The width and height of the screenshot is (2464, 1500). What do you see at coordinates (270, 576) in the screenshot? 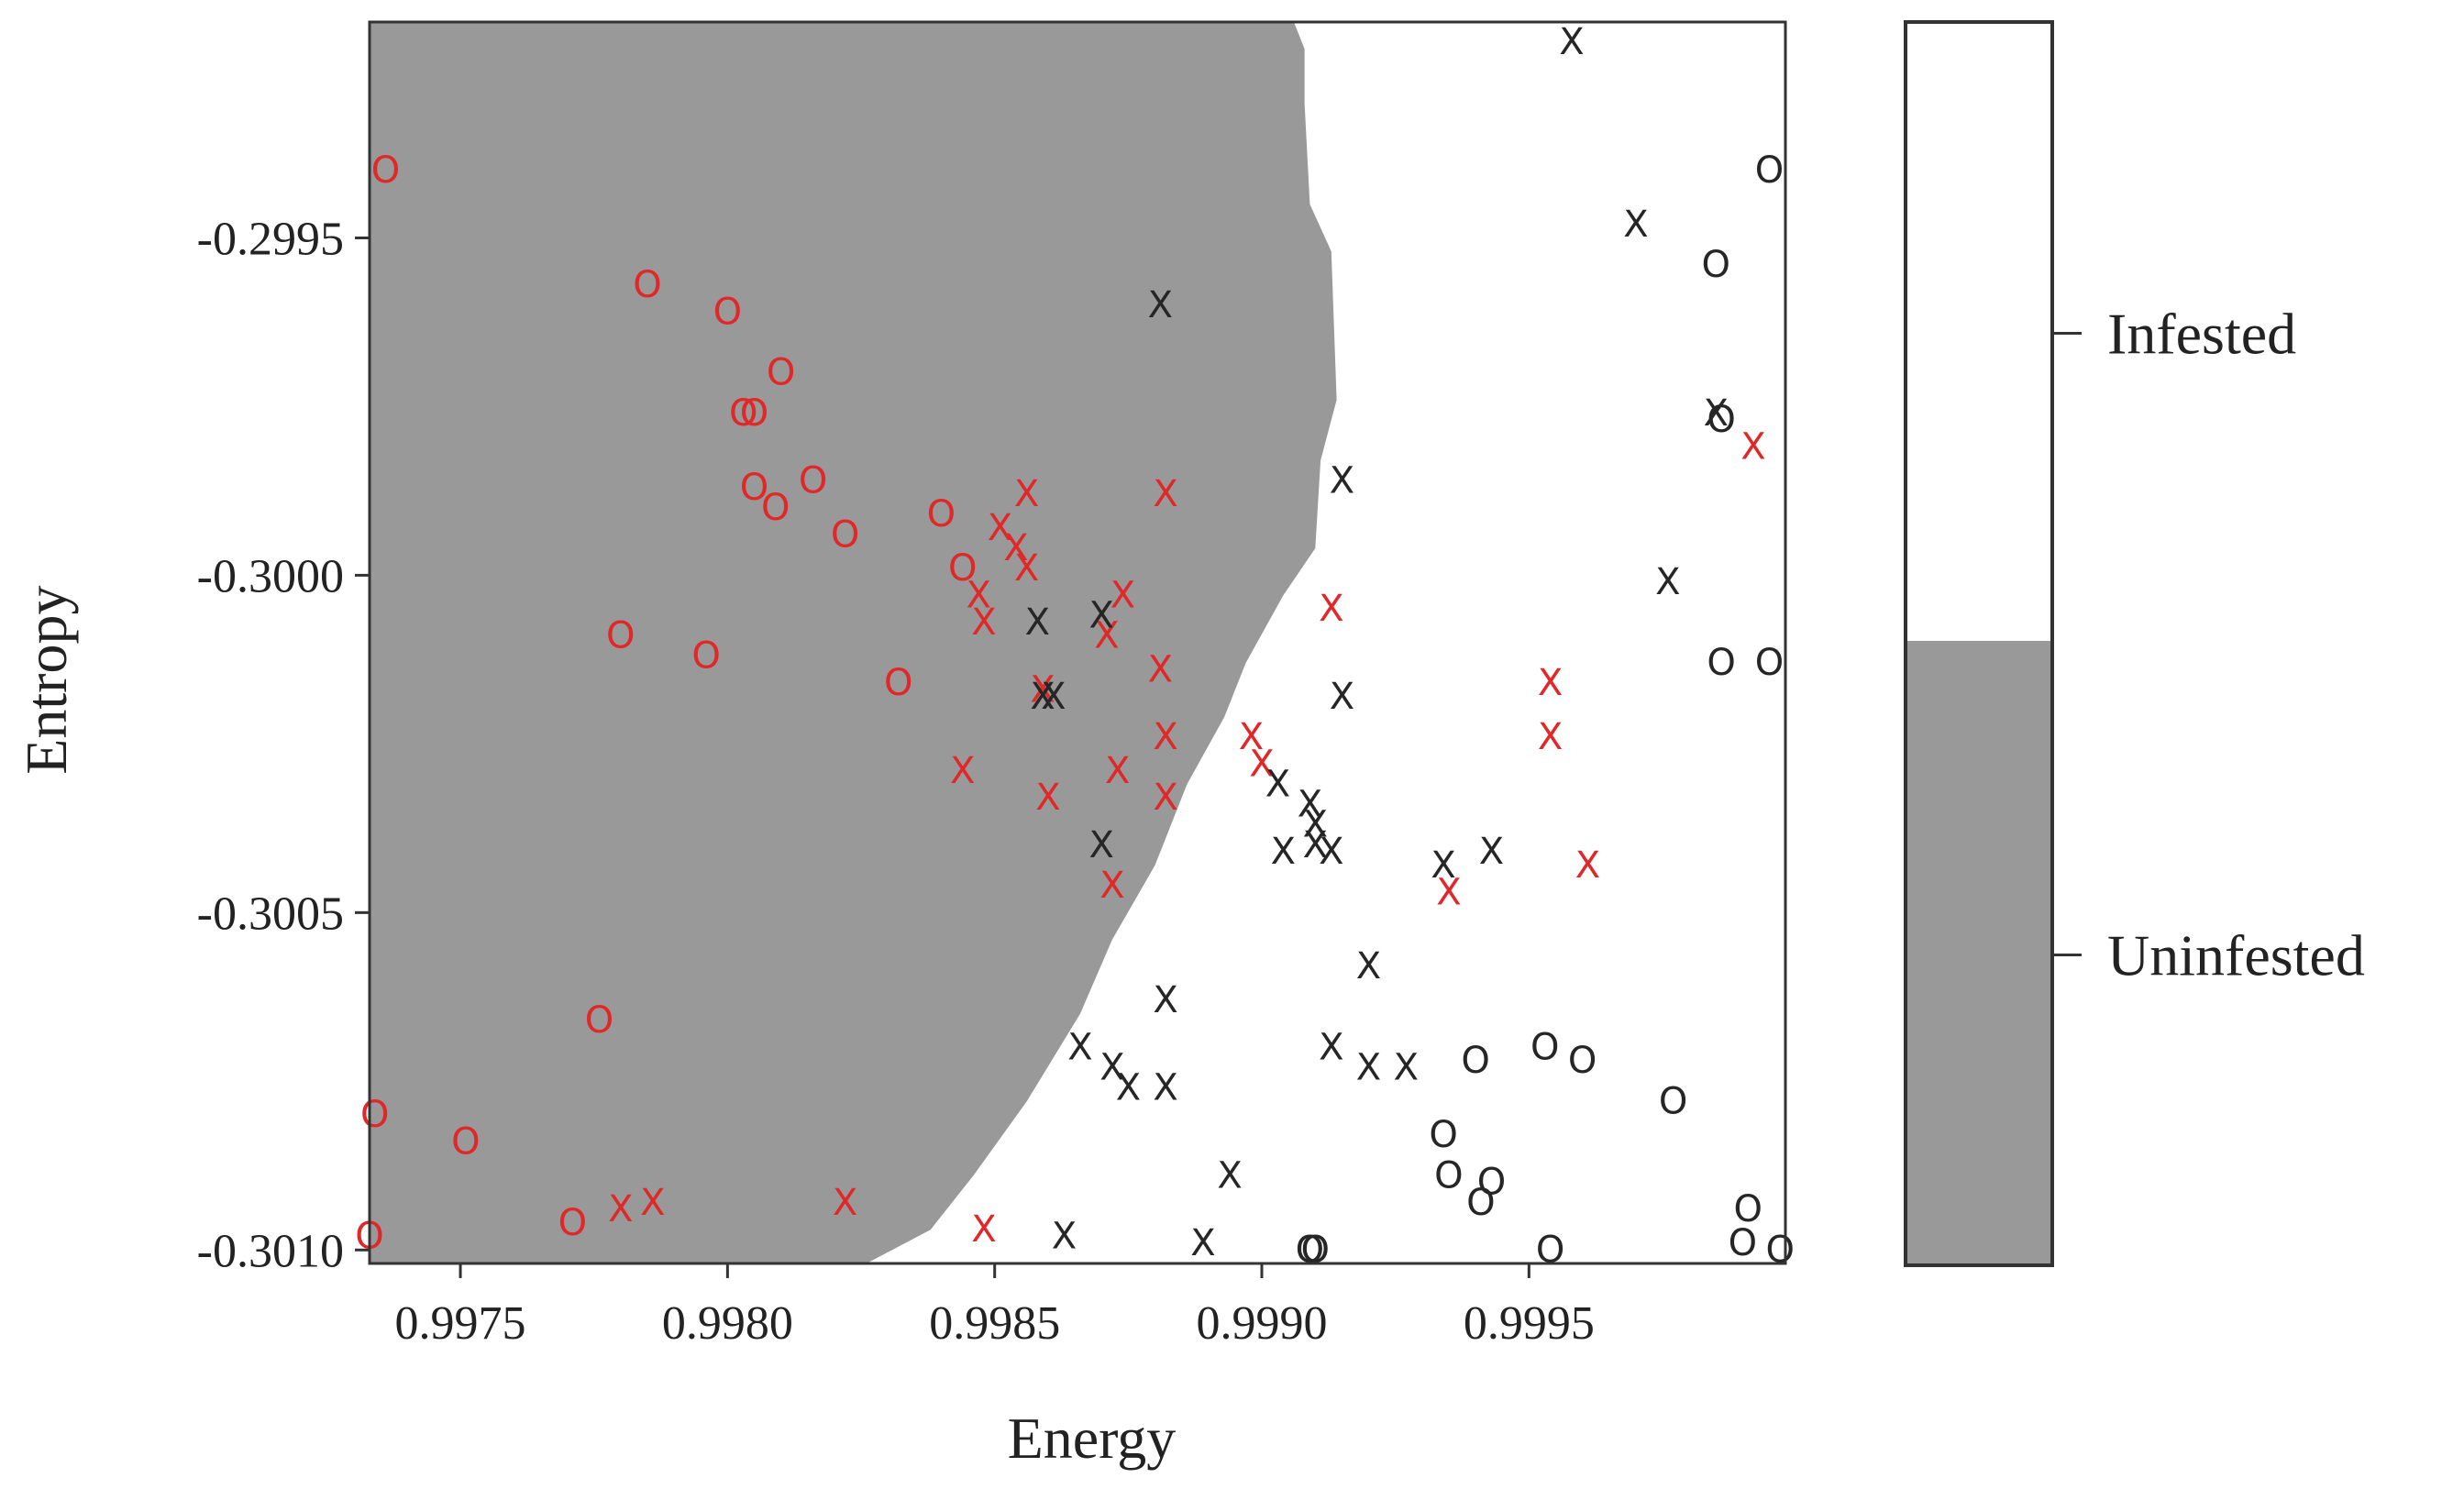
I see `y-tick-label: -0.3000` at bounding box center [270, 576].